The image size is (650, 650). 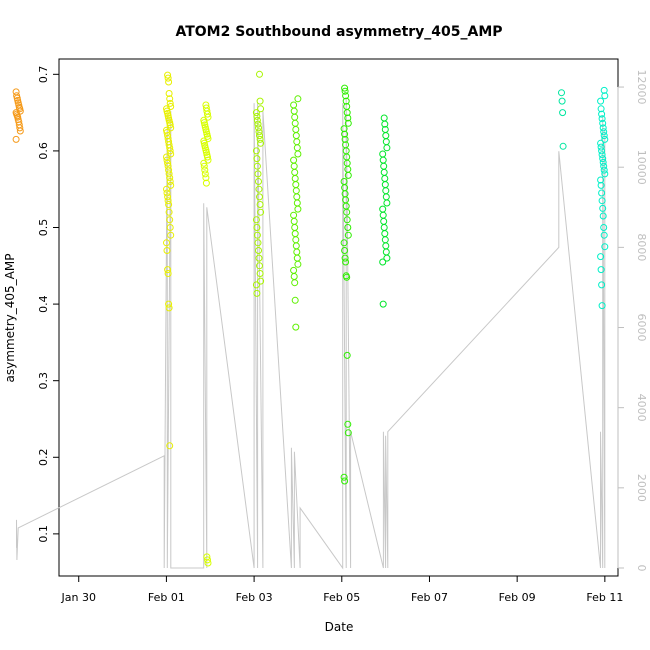 I want to click on y-tick-label: 0.2, so click(x=43, y=458).